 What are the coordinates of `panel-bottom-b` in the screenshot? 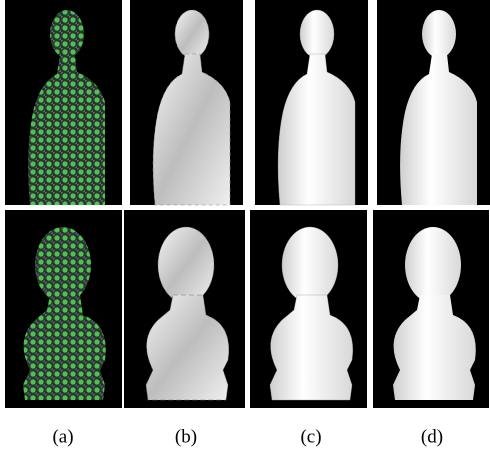 It's located at (184, 309).